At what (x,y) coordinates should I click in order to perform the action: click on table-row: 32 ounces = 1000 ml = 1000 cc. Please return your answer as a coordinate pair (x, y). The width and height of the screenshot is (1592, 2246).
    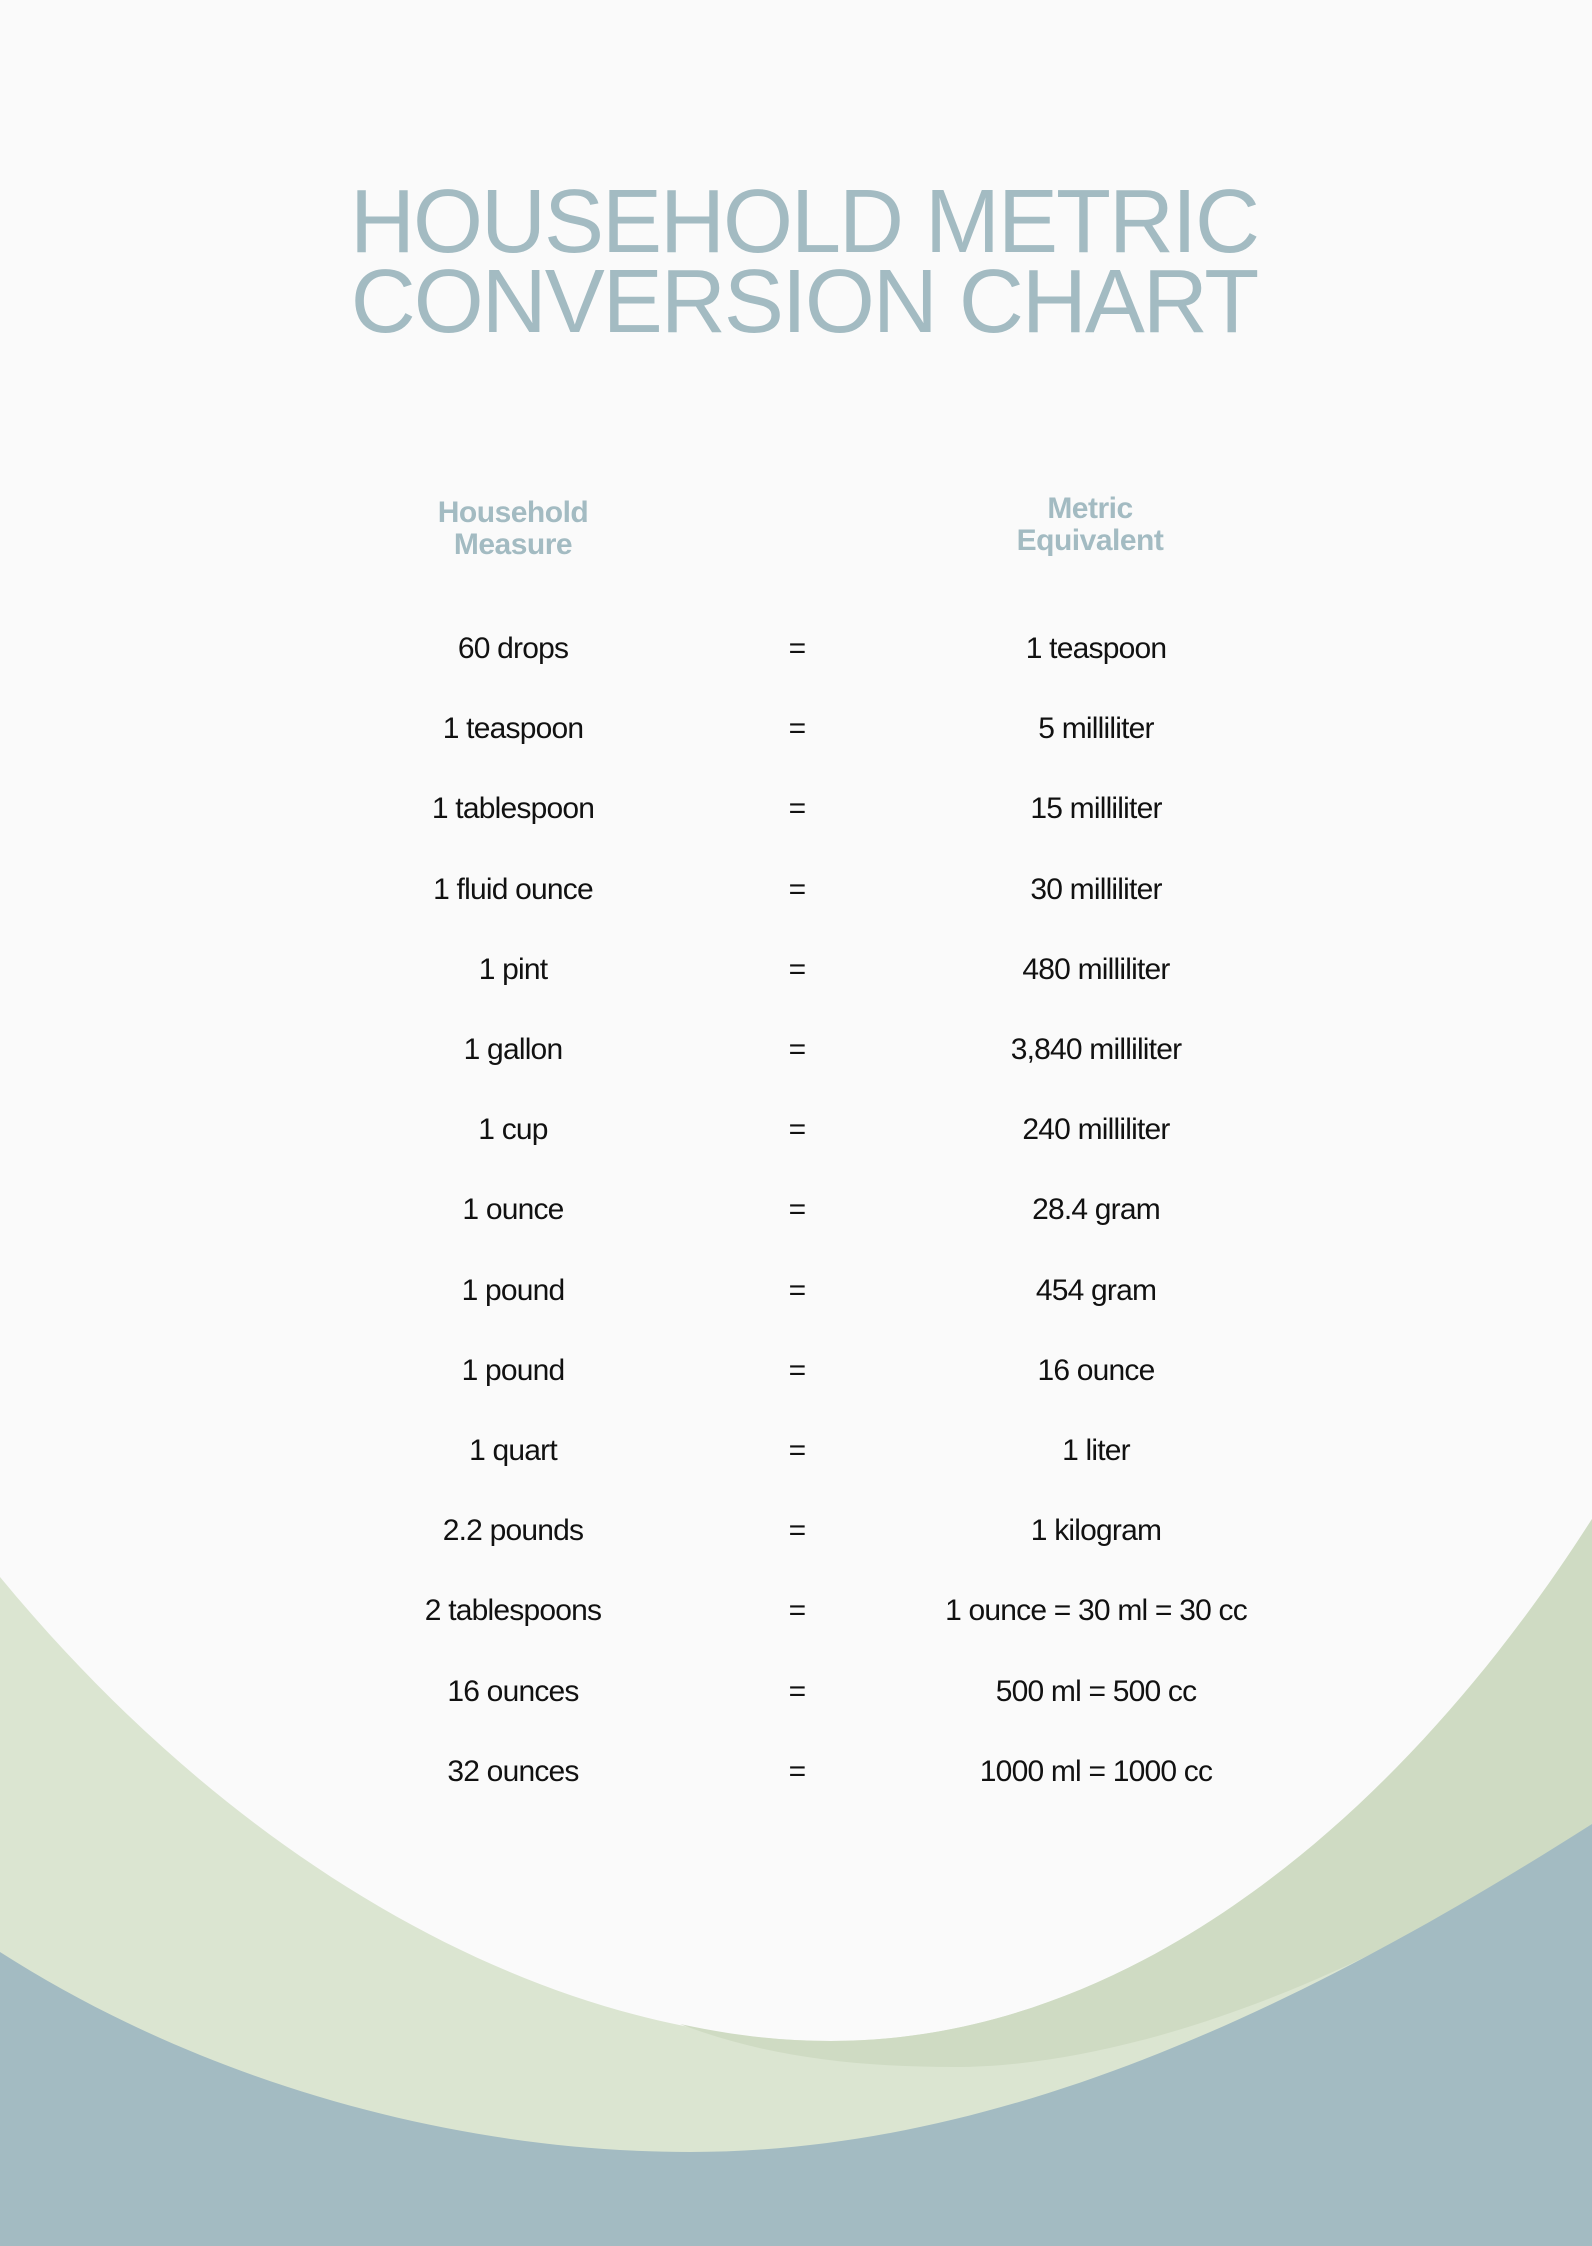
    Looking at the image, I should click on (796, 1780).